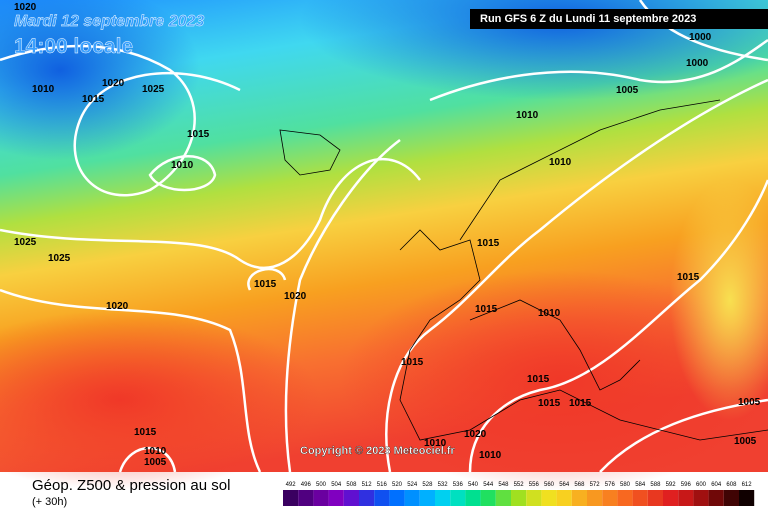  I want to click on scale-label: 596, so click(686, 485).